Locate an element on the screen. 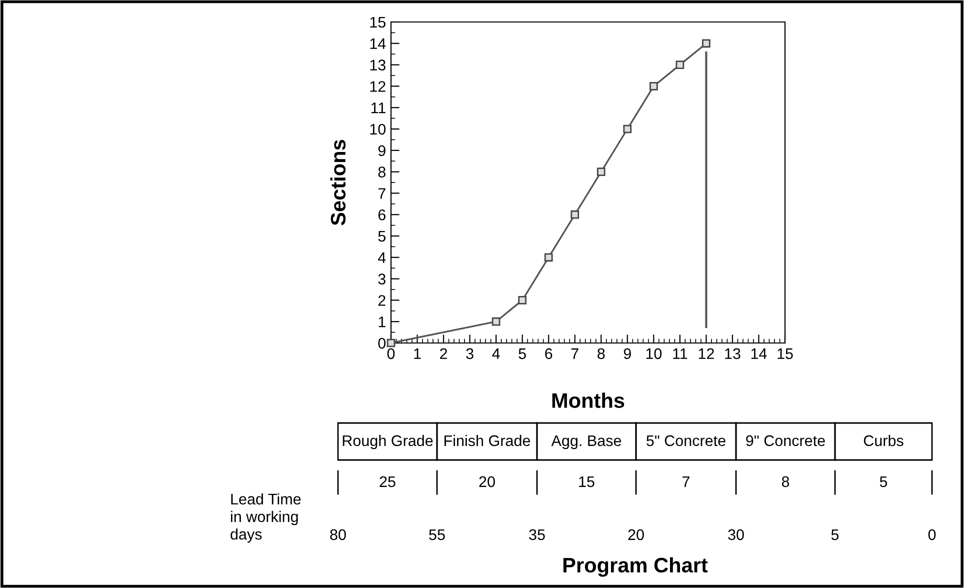 The height and width of the screenshot is (588, 964). y-tick-label: 5 is located at coordinates (382, 236).